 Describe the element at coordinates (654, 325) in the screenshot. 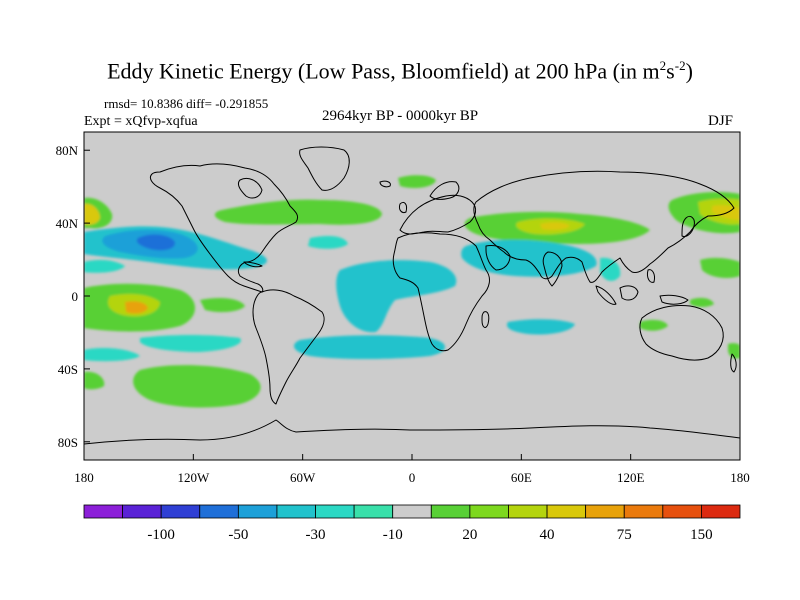

I see `anomaly-indian-ocean-green` at that location.